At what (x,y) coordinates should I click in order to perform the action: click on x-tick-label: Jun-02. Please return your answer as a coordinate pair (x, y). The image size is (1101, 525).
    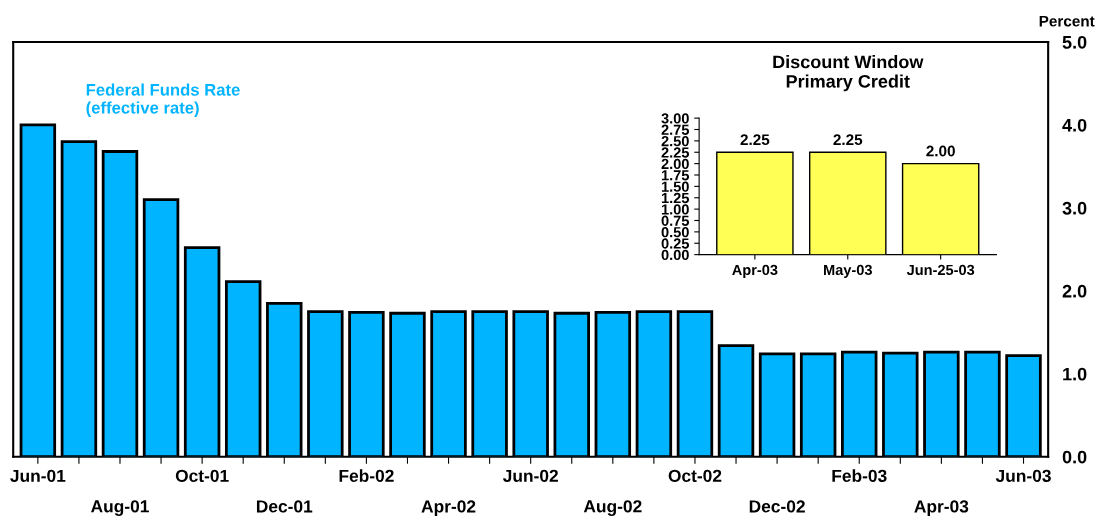
    Looking at the image, I should click on (530, 475).